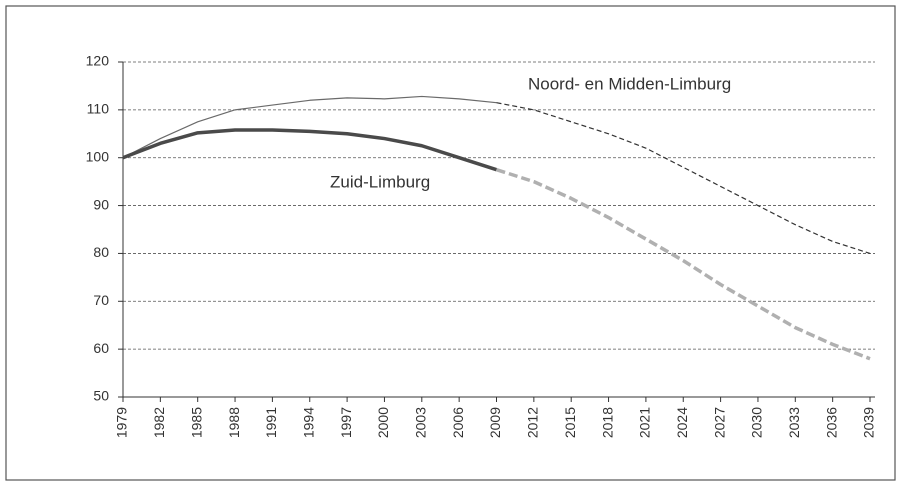 This screenshot has height=486, width=901. What do you see at coordinates (383, 422) in the screenshot?
I see `x-tick-label: 2000` at bounding box center [383, 422].